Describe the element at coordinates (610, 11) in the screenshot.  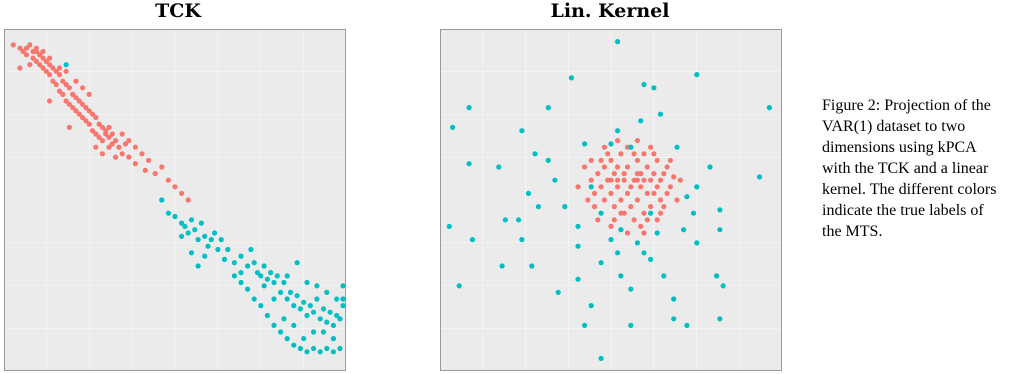
I see `chart-title-lin-kernel: Lin. Kernel` at that location.